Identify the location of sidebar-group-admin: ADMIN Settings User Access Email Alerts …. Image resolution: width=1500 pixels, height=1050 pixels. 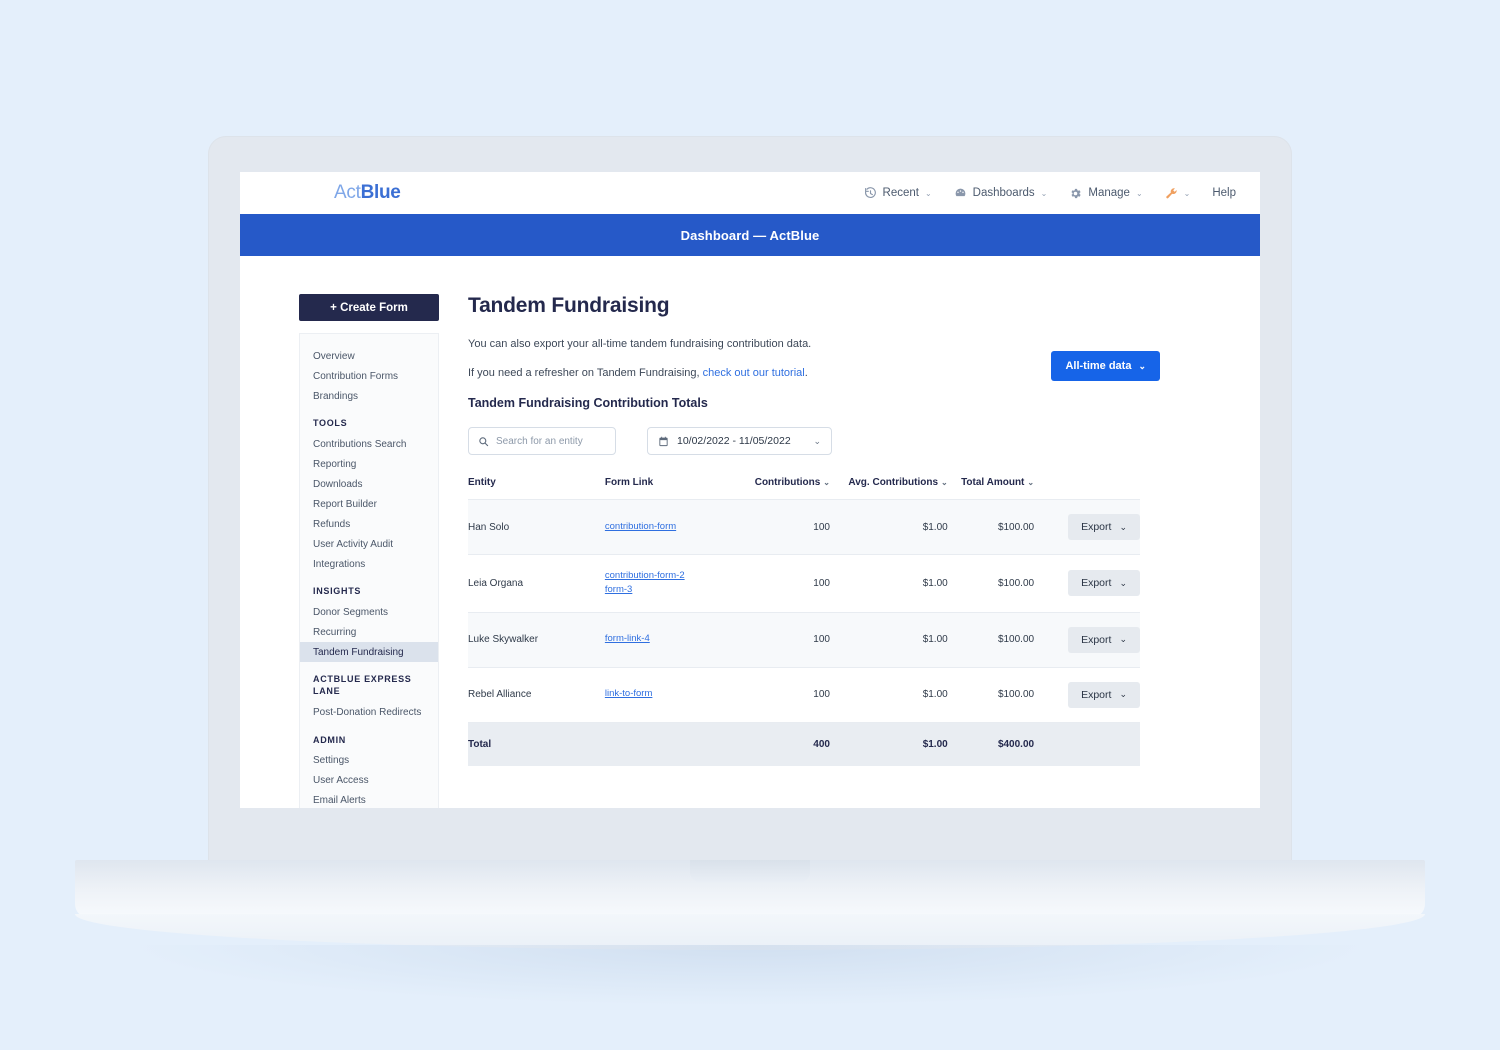
(369, 765).